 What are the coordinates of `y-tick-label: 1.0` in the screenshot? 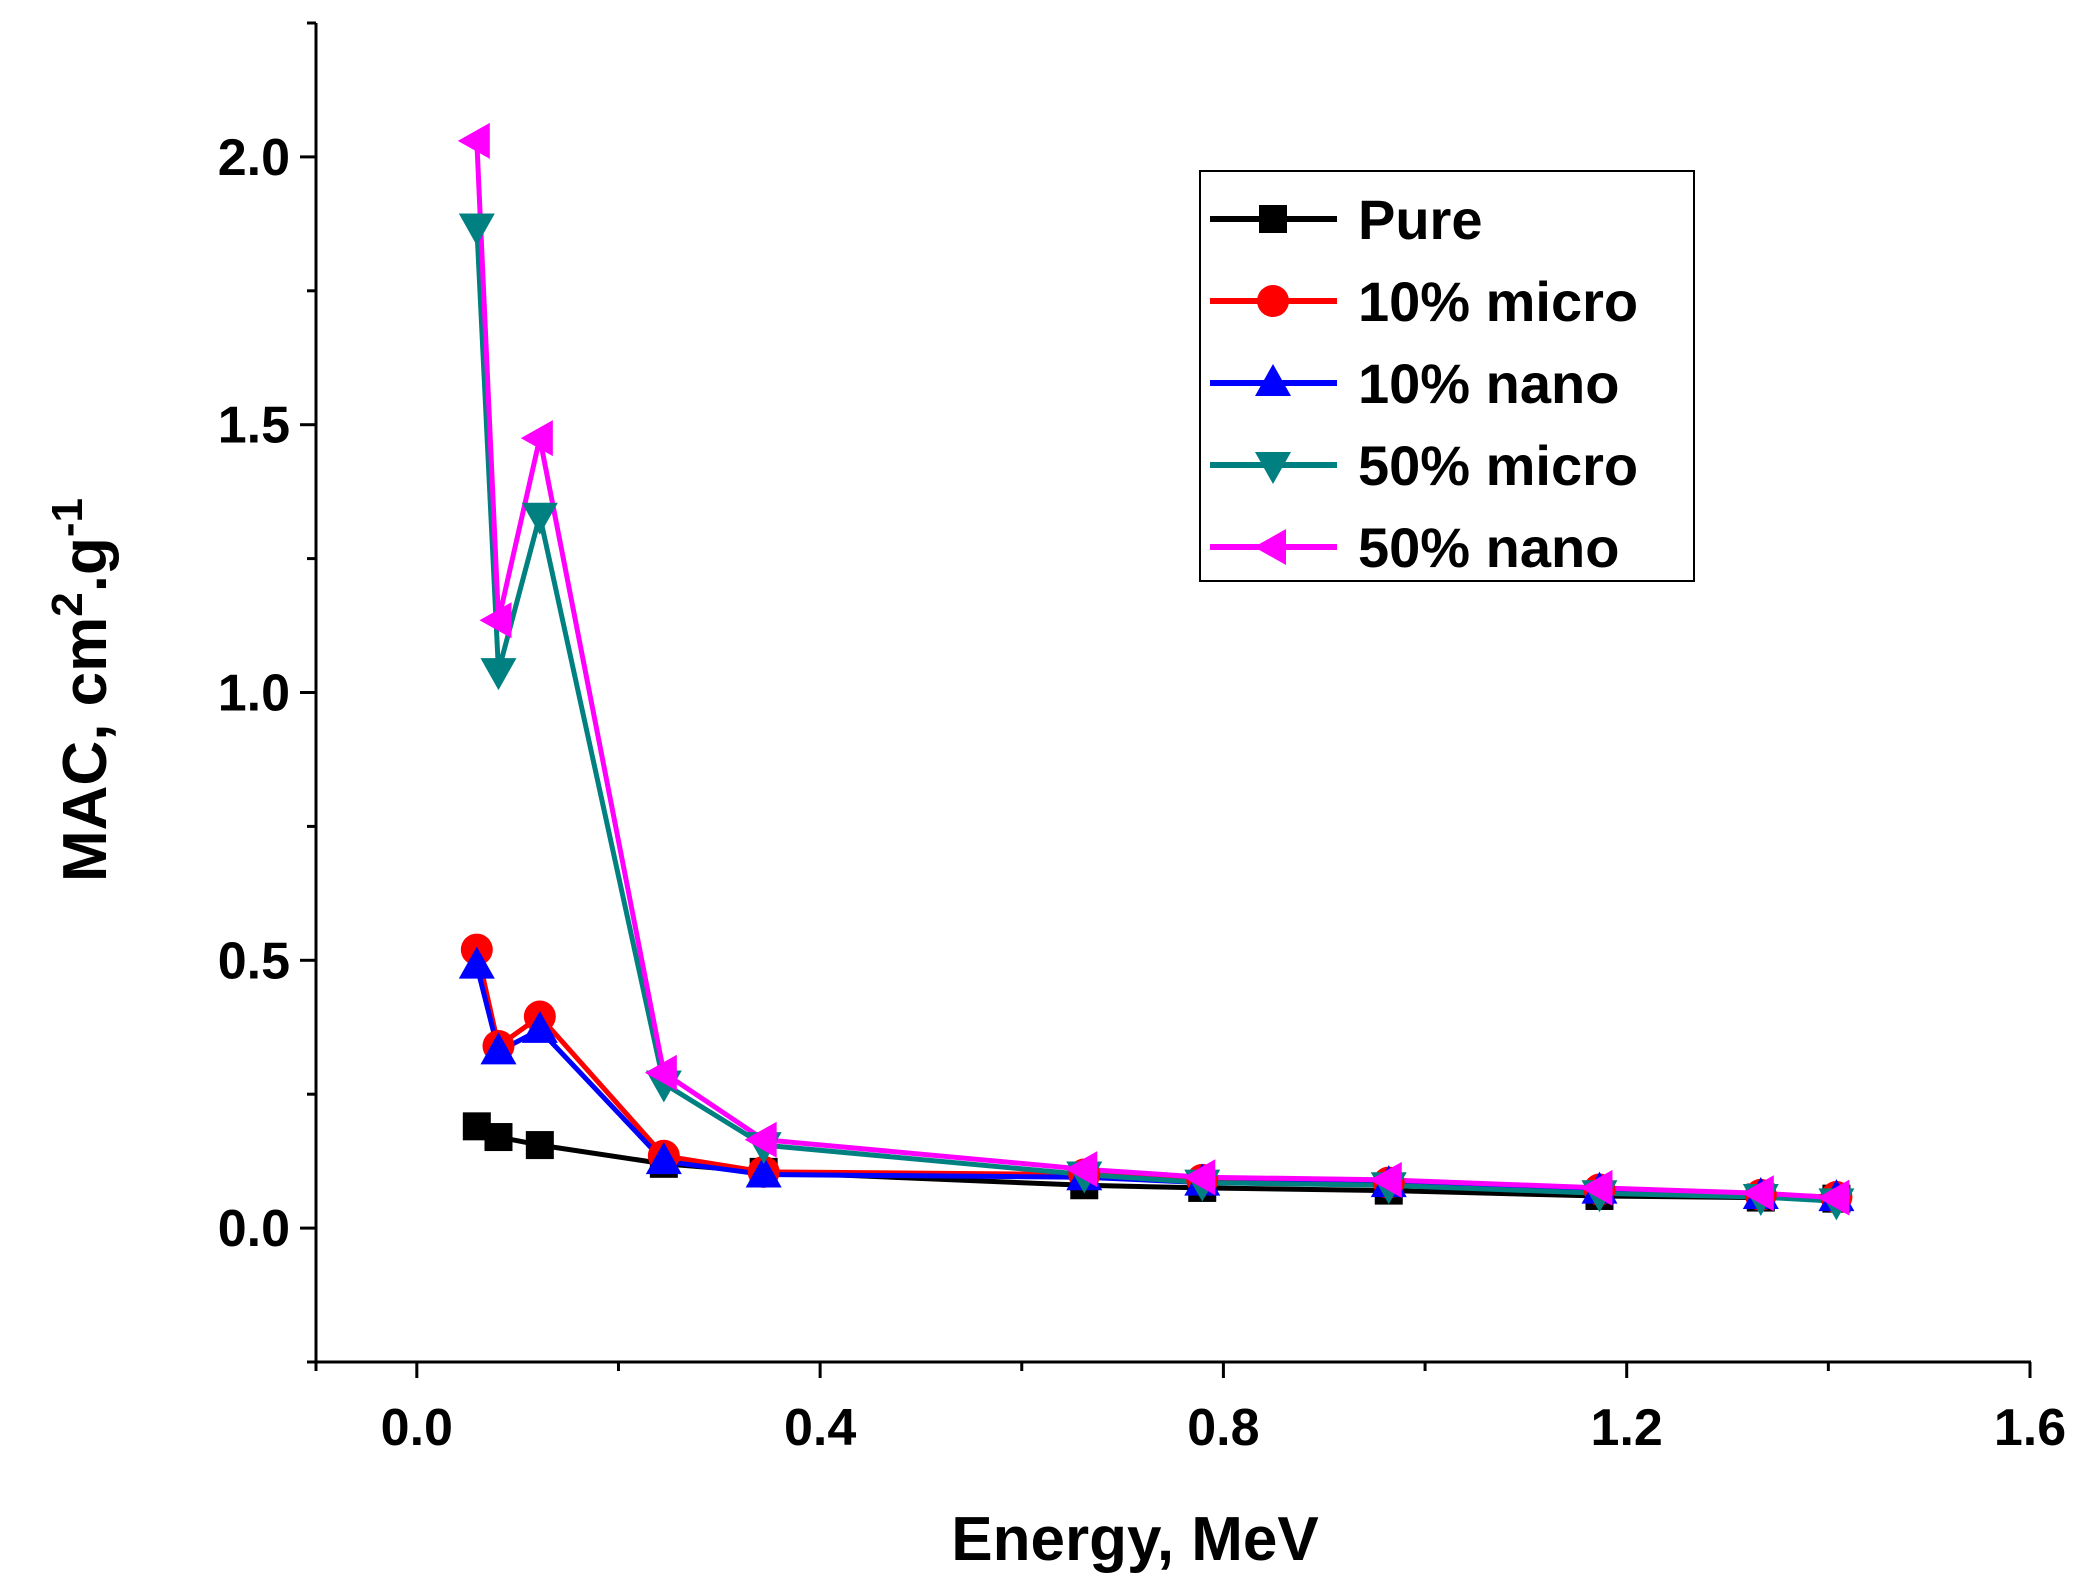 It's located at (254, 694).